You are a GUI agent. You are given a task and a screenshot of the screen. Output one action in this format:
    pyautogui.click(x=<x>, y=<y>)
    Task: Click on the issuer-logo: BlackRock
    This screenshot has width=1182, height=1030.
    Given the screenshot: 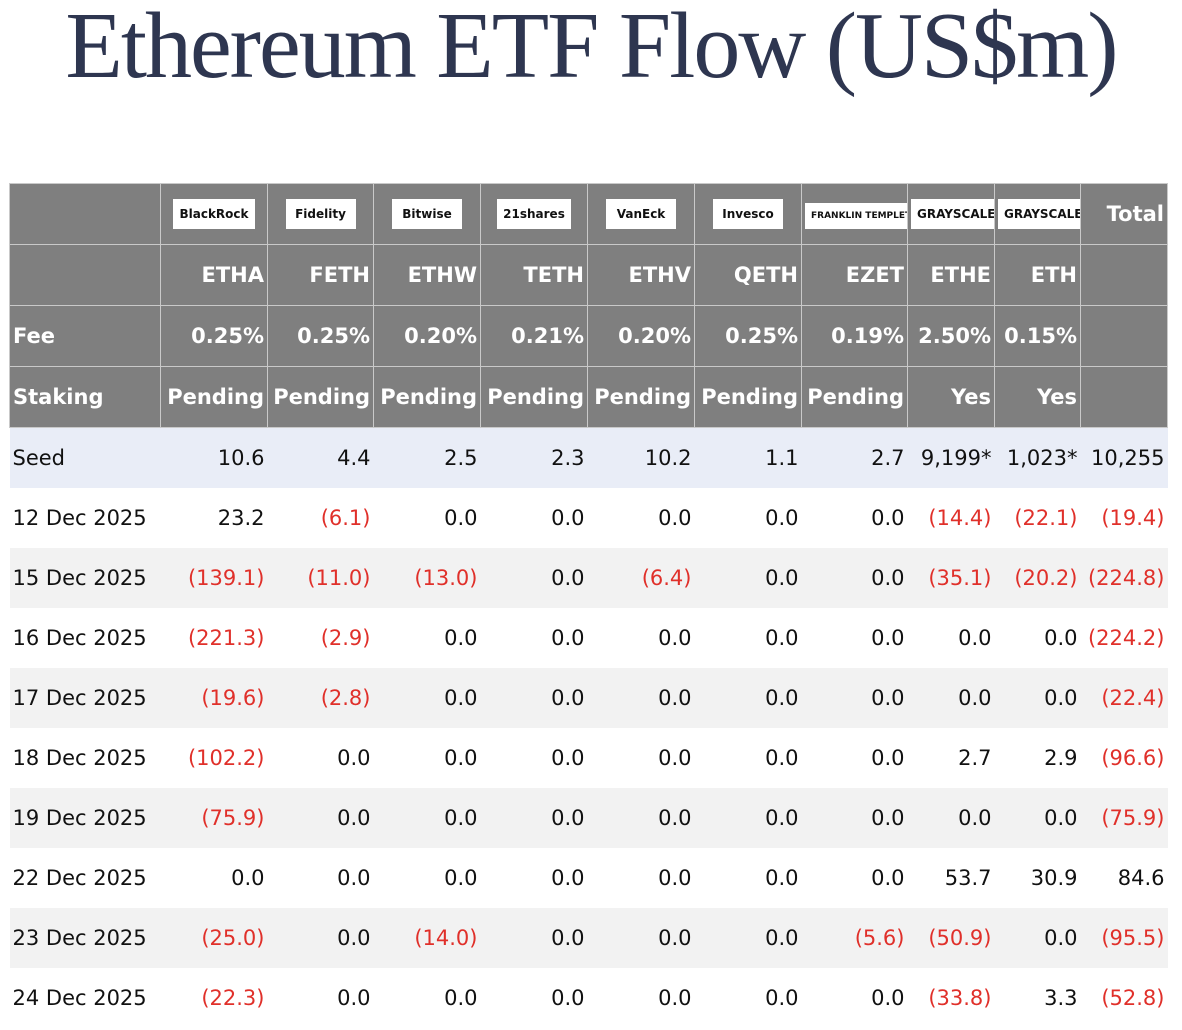 What is the action you would take?
    pyautogui.click(x=214, y=214)
    